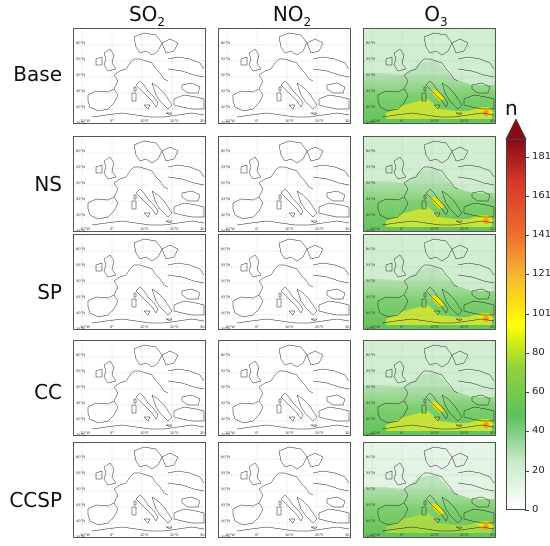  Describe the element at coordinates (161, 22) in the screenshot. I see `column-header-subscript: 2` at that location.